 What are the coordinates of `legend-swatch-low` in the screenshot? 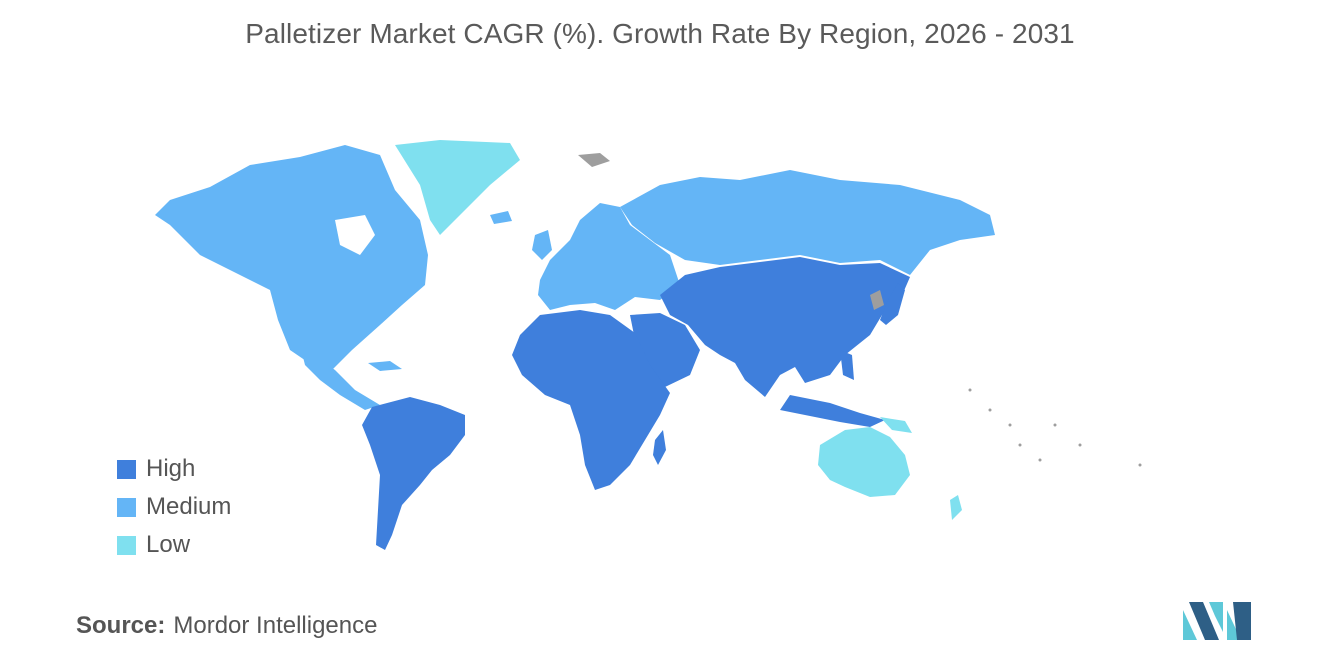 It's located at (126, 545).